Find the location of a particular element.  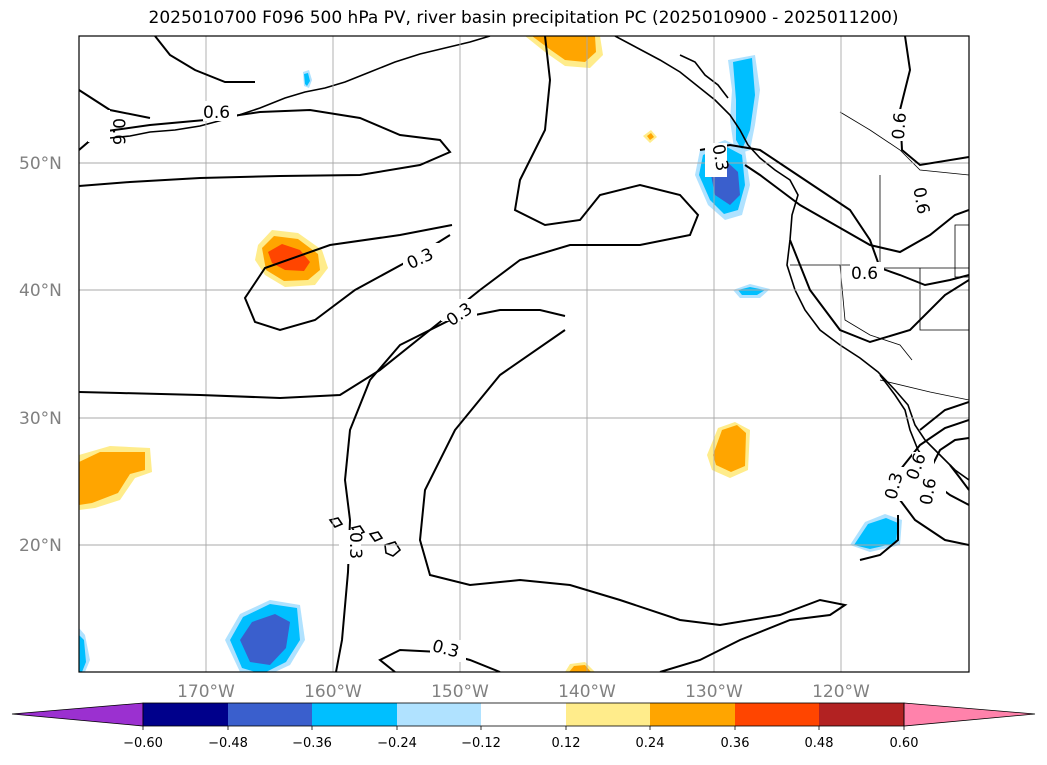

lat-label-20n: 20°N is located at coordinates (40, 546).